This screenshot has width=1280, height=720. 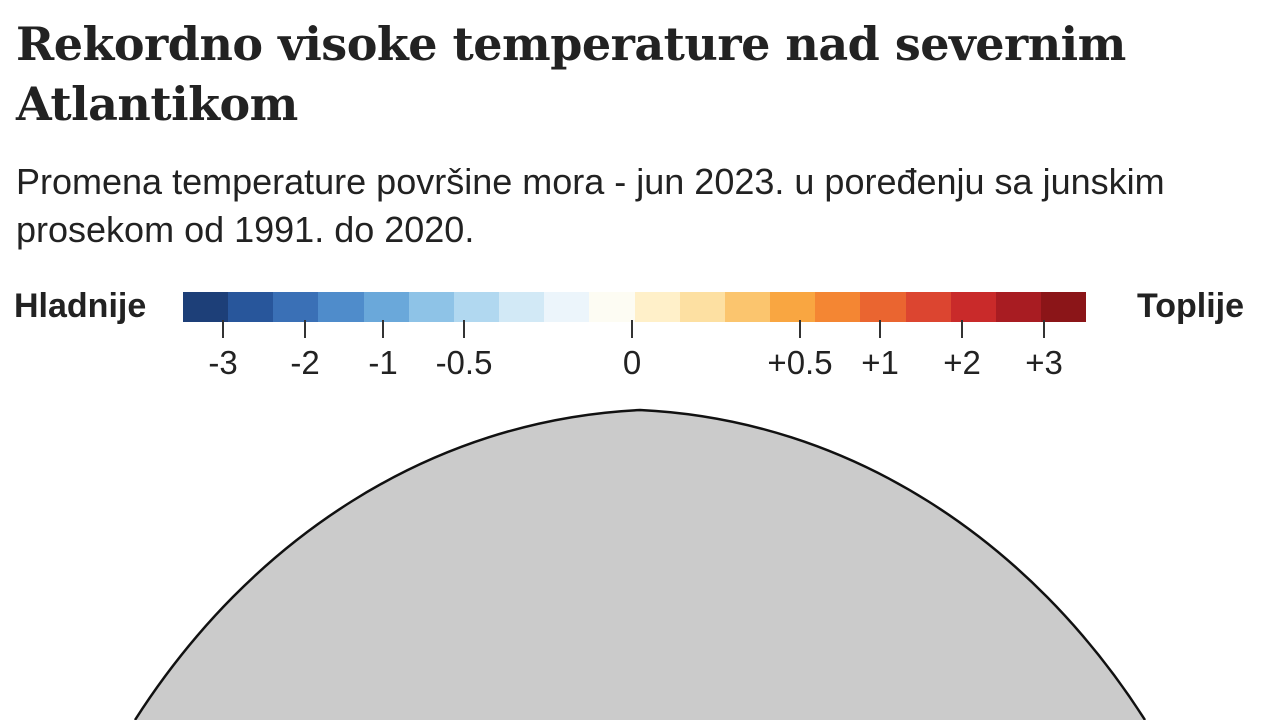 What do you see at coordinates (464, 362) in the screenshot?
I see `scale-tick-label: -0.5` at bounding box center [464, 362].